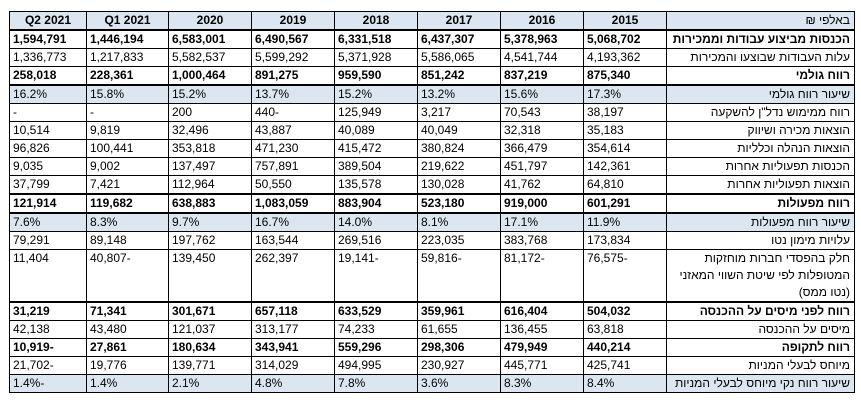  Describe the element at coordinates (376, 148) in the screenshot. I see `table-cell: 415,472` at that location.